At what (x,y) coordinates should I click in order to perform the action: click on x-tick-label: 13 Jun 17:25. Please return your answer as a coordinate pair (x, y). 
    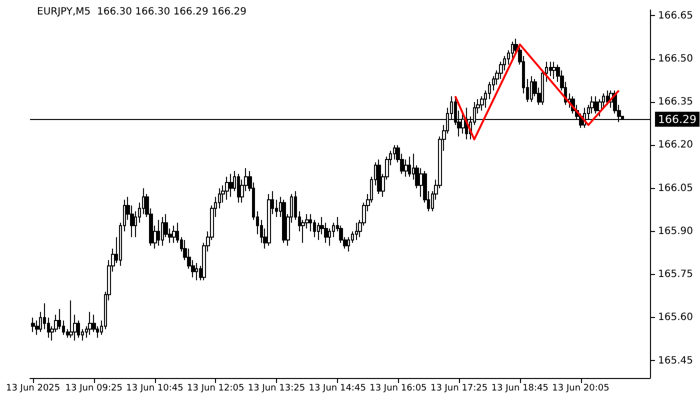
    Looking at the image, I should click on (459, 389).